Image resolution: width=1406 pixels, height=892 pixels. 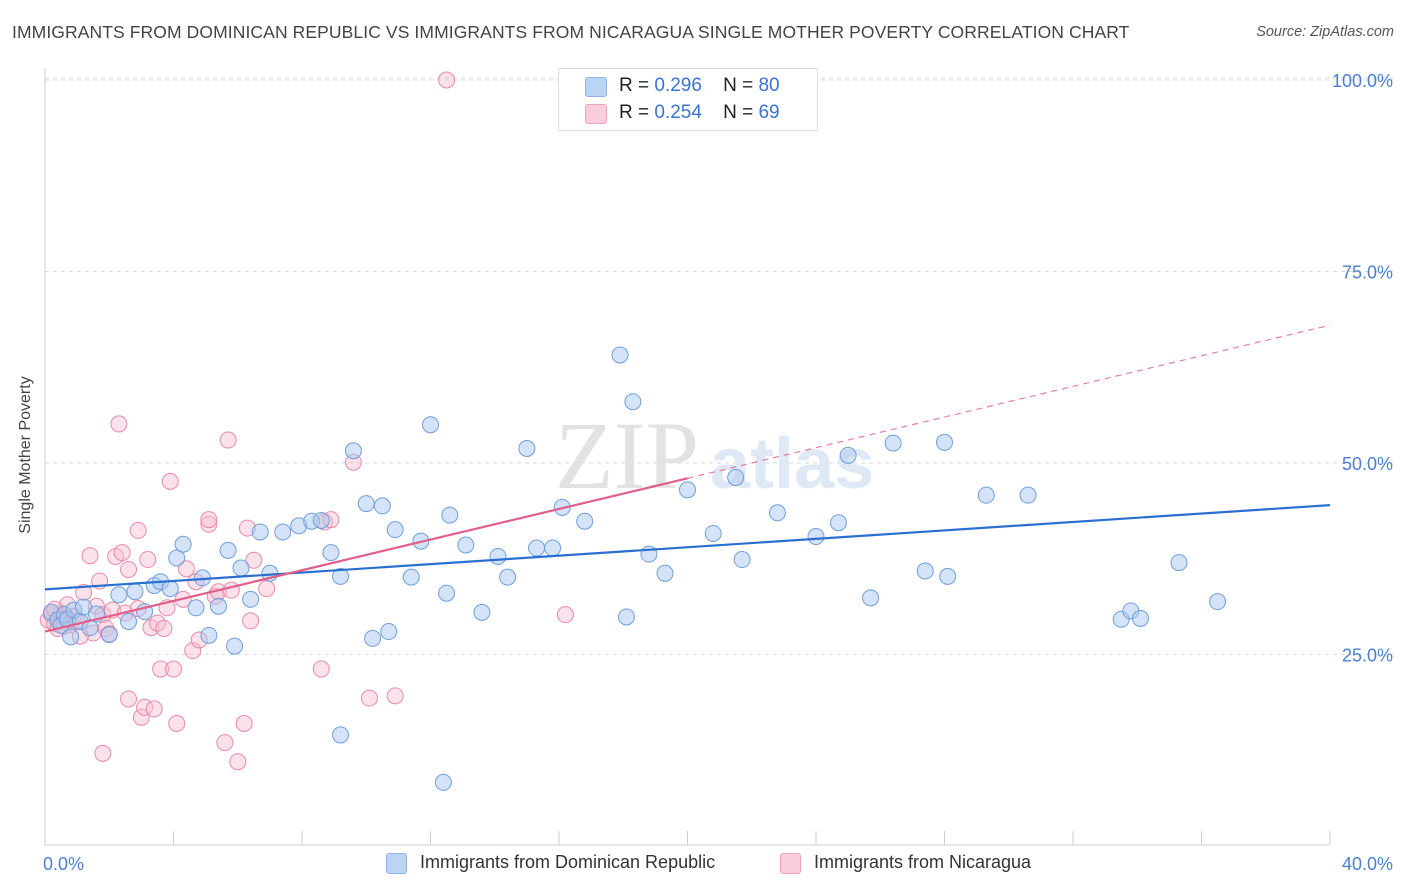 I want to click on y-tick-label: 50.0%, so click(x=1367, y=464).